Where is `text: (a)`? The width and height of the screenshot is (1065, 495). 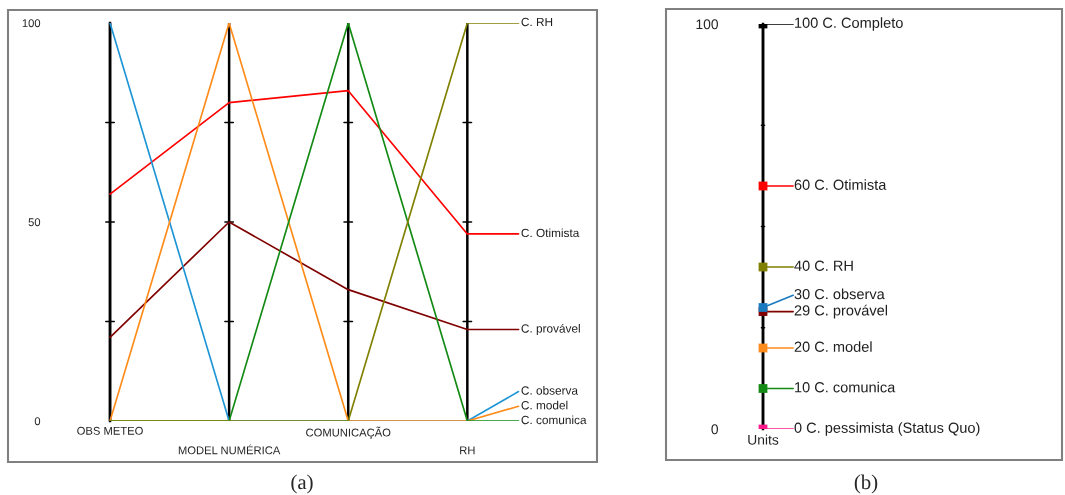 text: (a) is located at coordinates (302, 484).